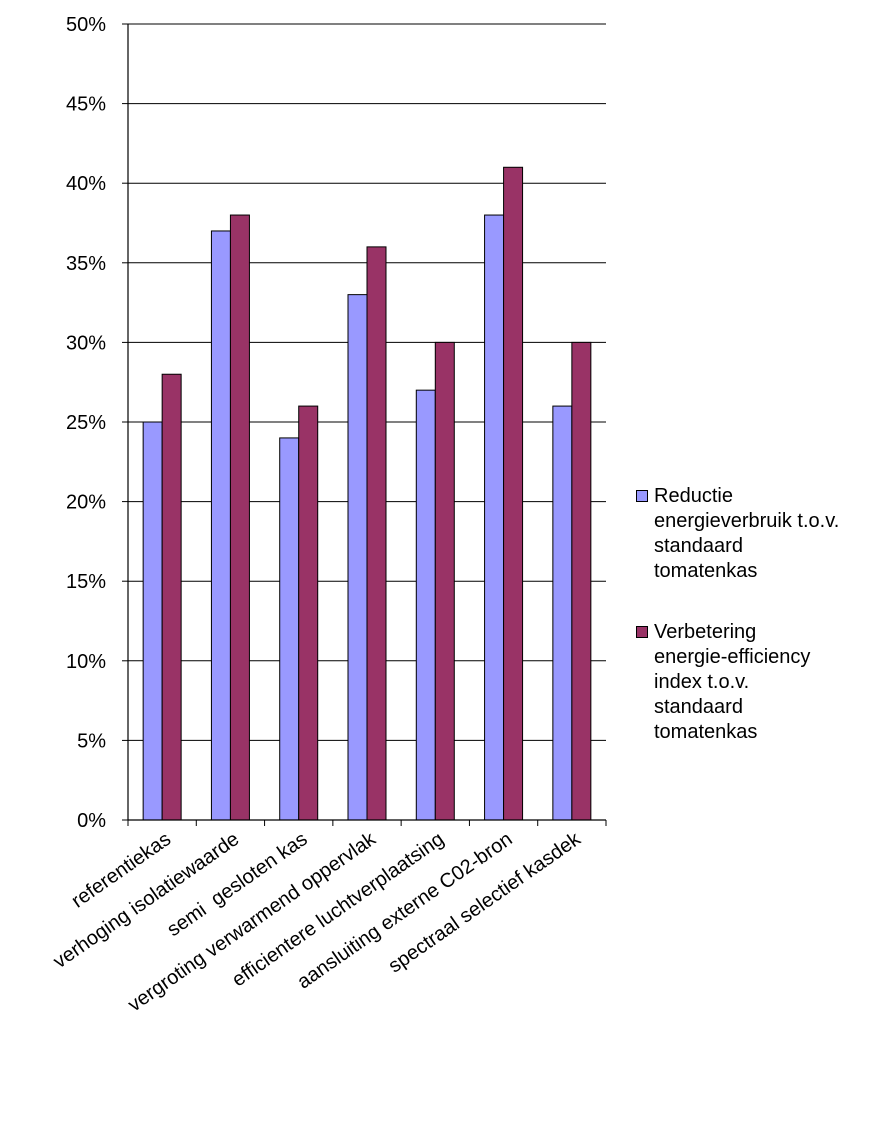  Describe the element at coordinates (86, 184) in the screenshot. I see `y-tick-label: 40%` at that location.